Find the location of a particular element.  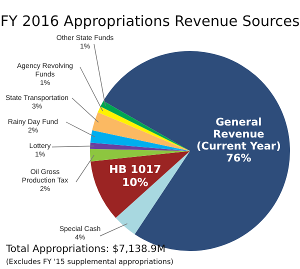

text: Total Appropriations: $7,138.9M is located at coordinates (85, 249).